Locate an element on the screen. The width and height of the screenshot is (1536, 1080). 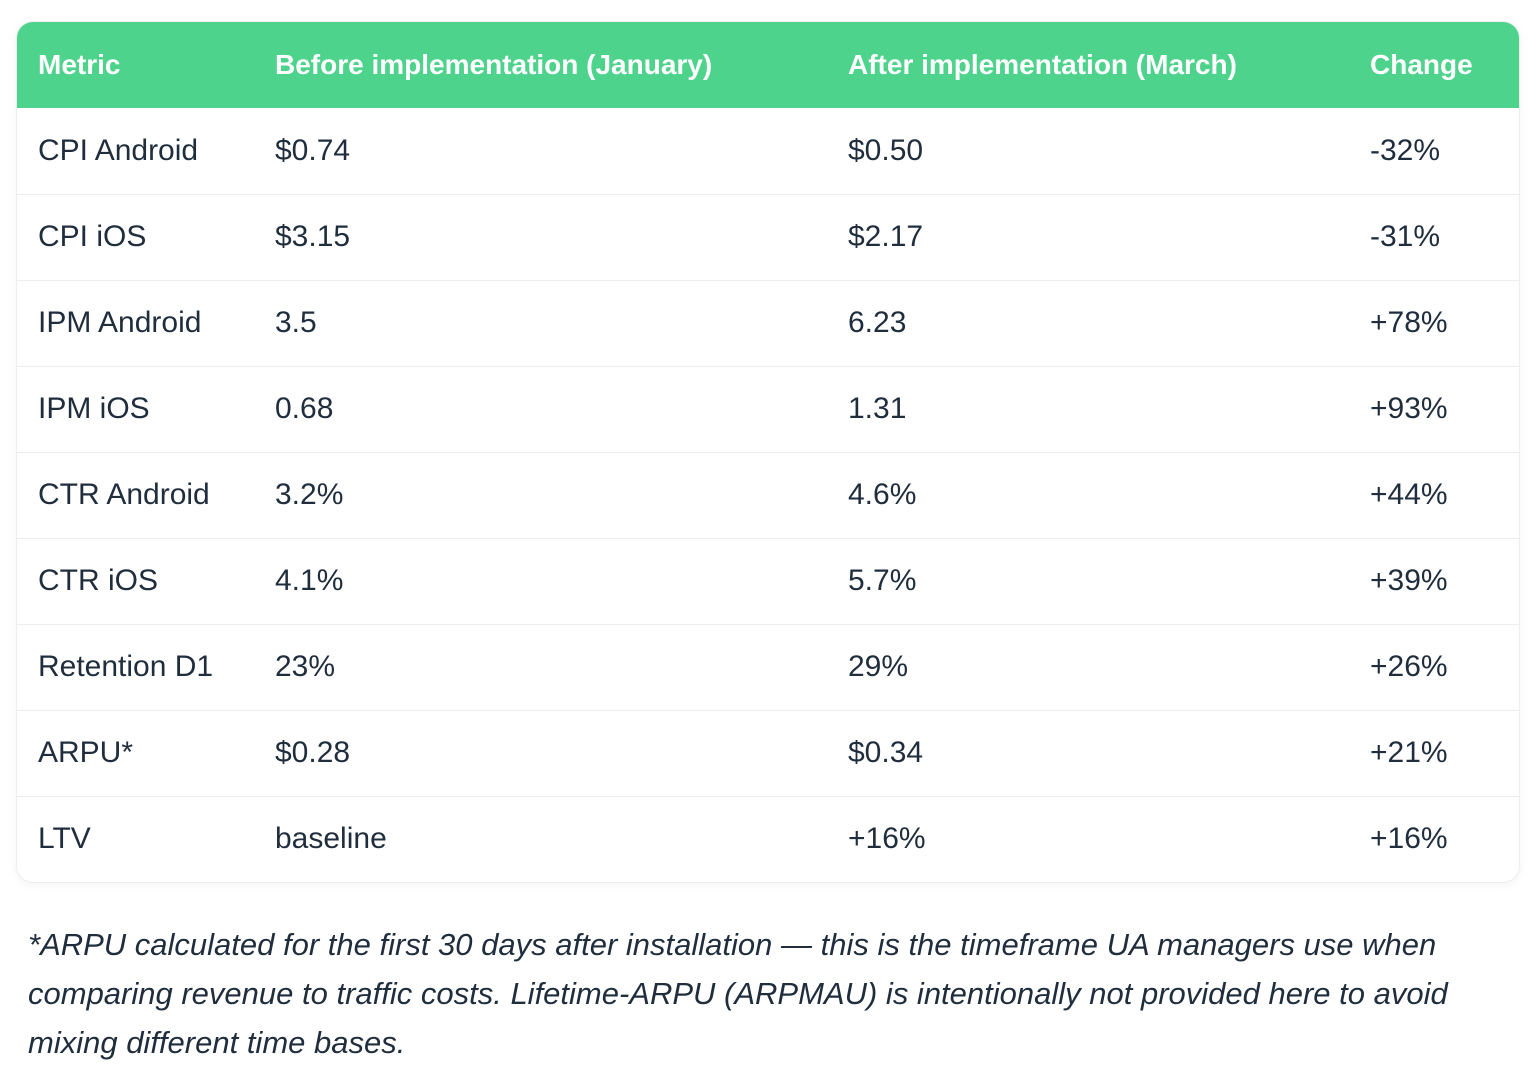
metric-cell: IPM Android is located at coordinates (135, 322).